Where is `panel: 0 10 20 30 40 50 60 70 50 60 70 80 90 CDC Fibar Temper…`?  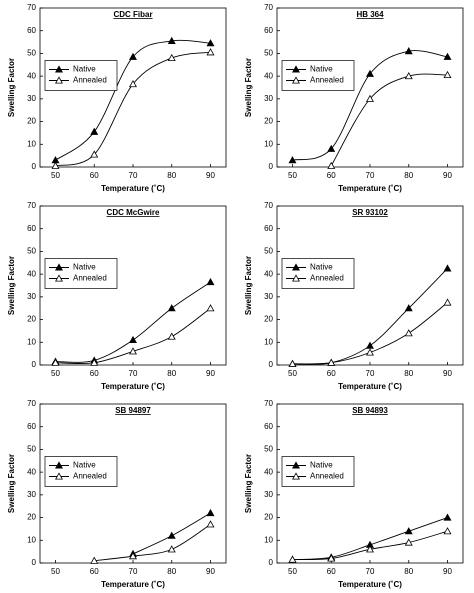
panel: 0 10 20 30 40 50 60 70 50 60 70 80 90 CDC Fibar Temper… is located at coordinates (117, 98).